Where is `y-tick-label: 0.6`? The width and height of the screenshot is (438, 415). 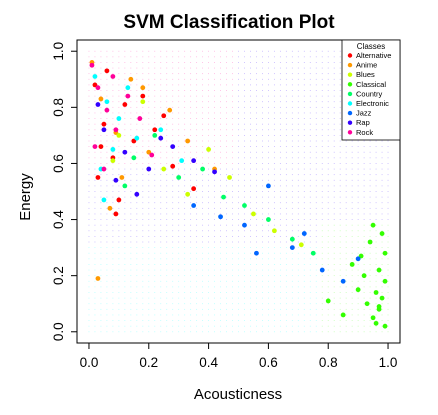 y-tick-label: 0.6 is located at coordinates (58, 163).